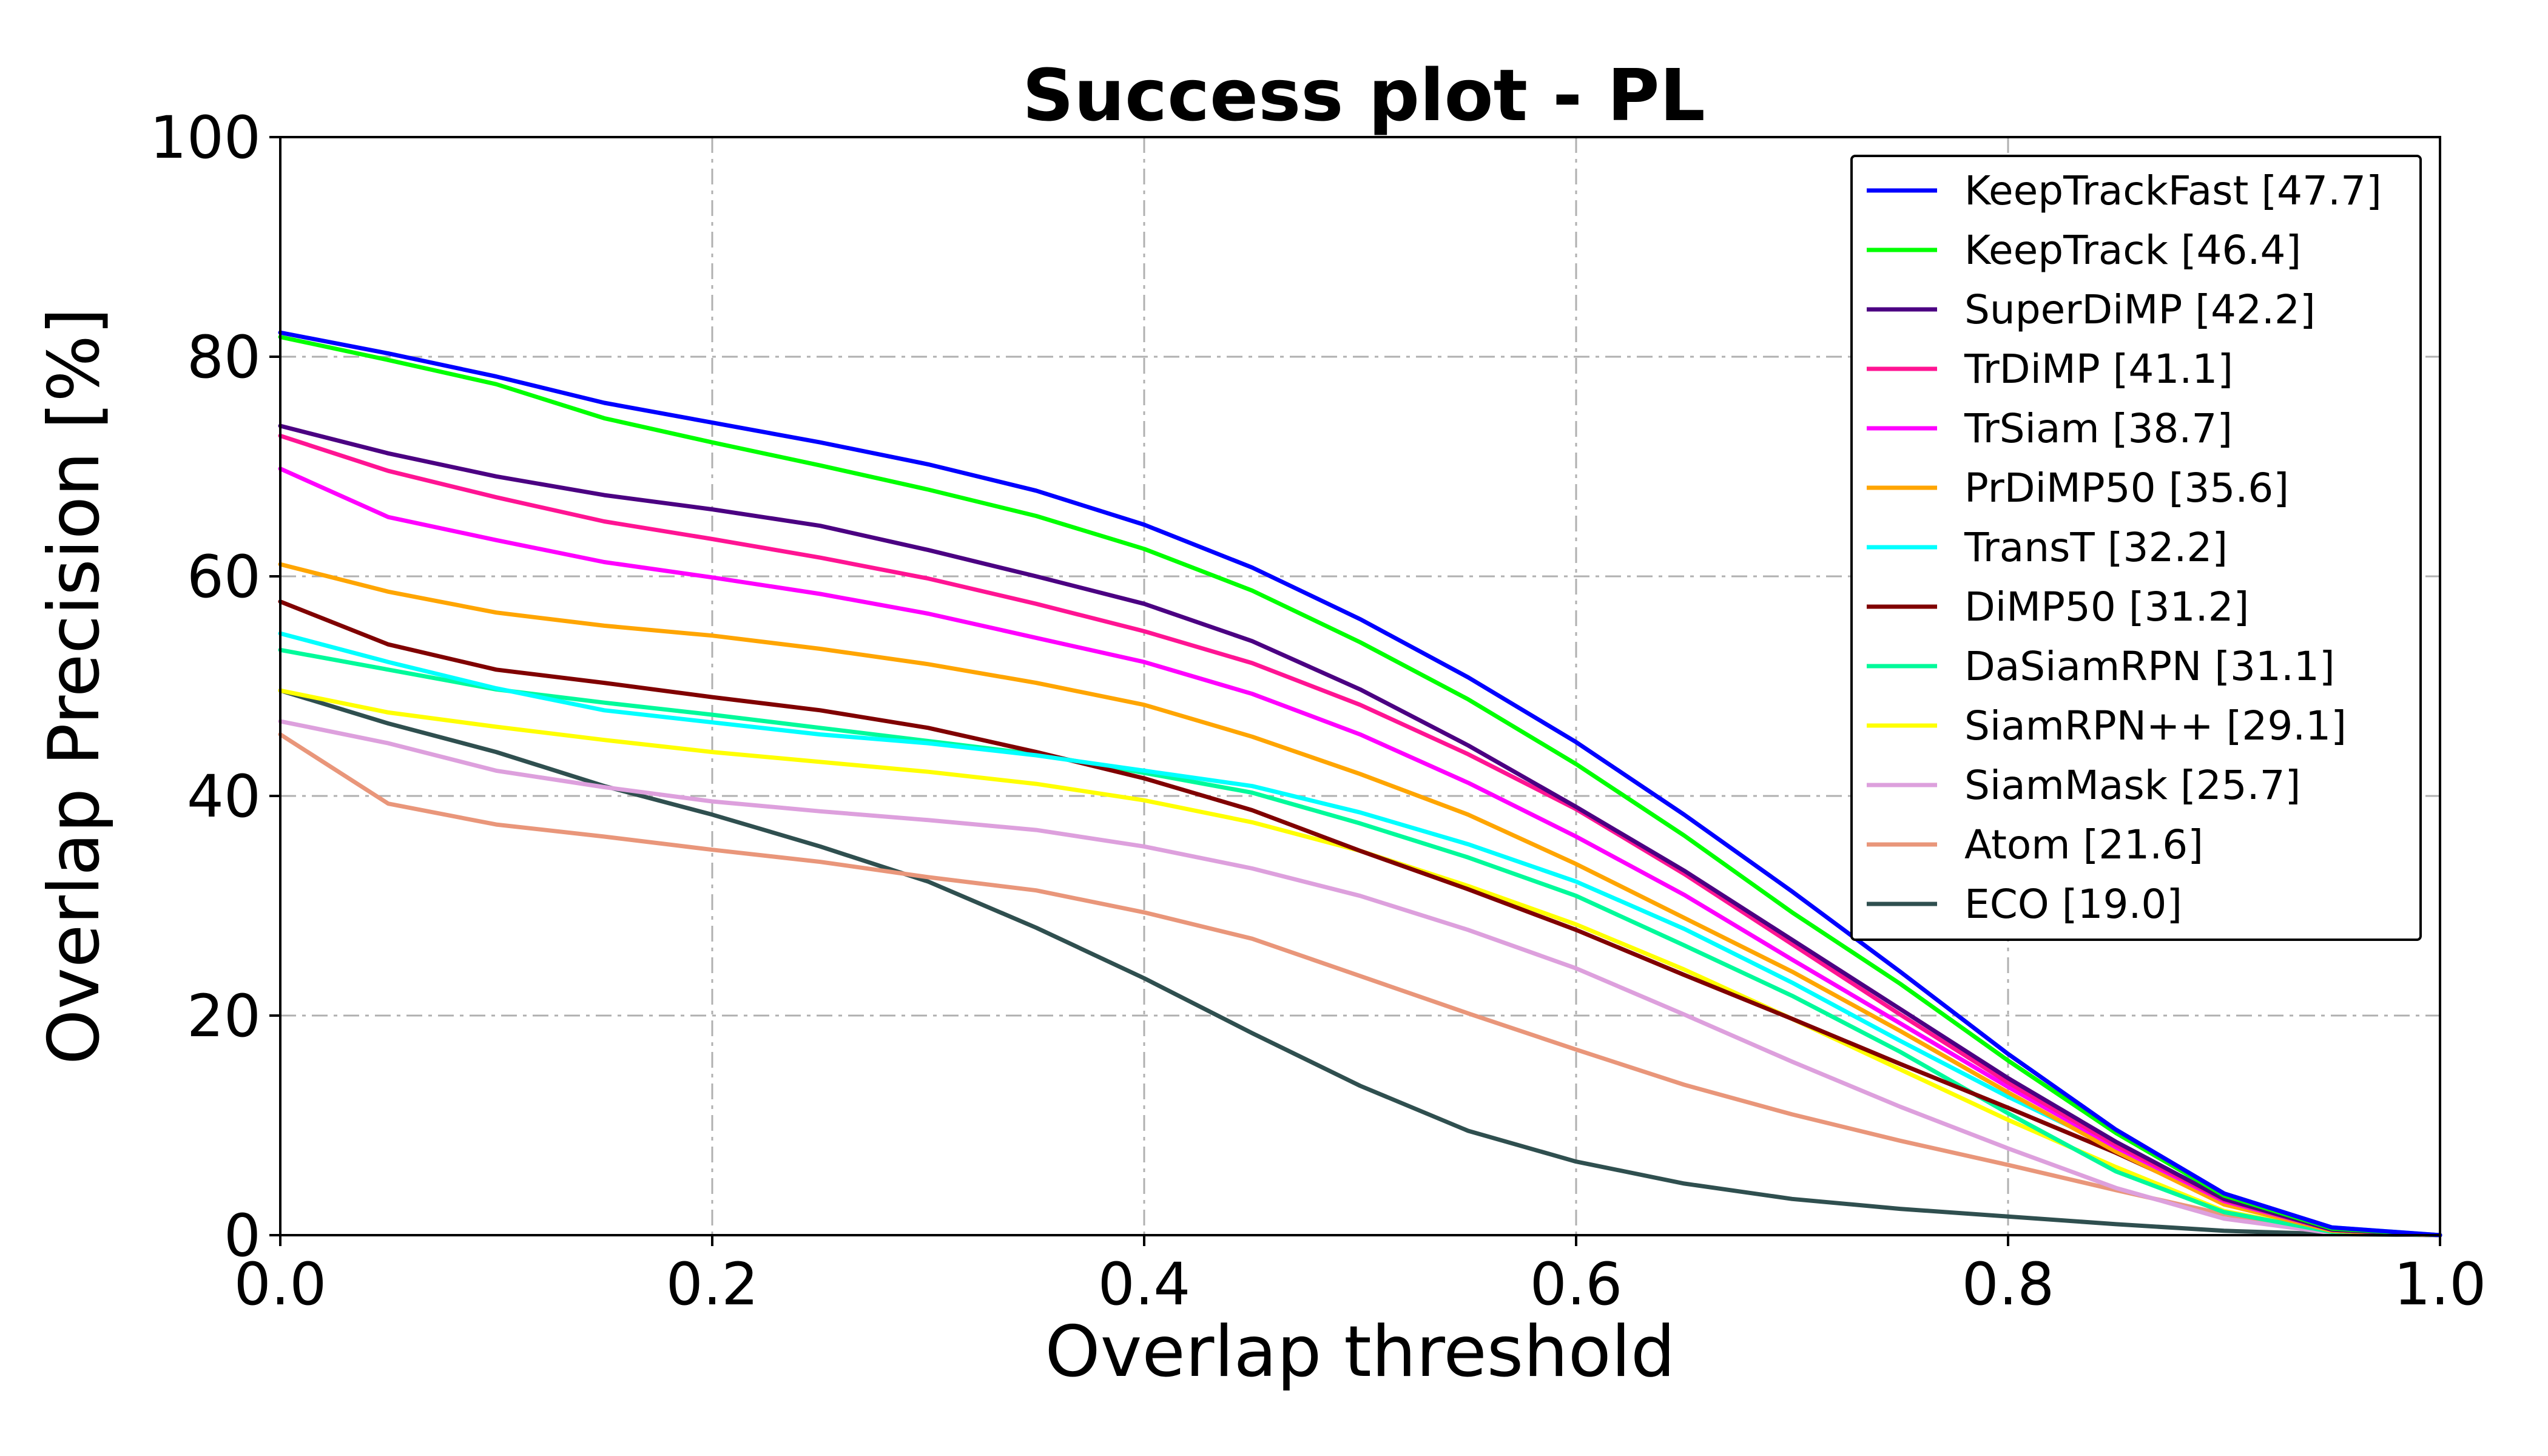  I want to click on y-tick-label: 60, so click(224, 577).